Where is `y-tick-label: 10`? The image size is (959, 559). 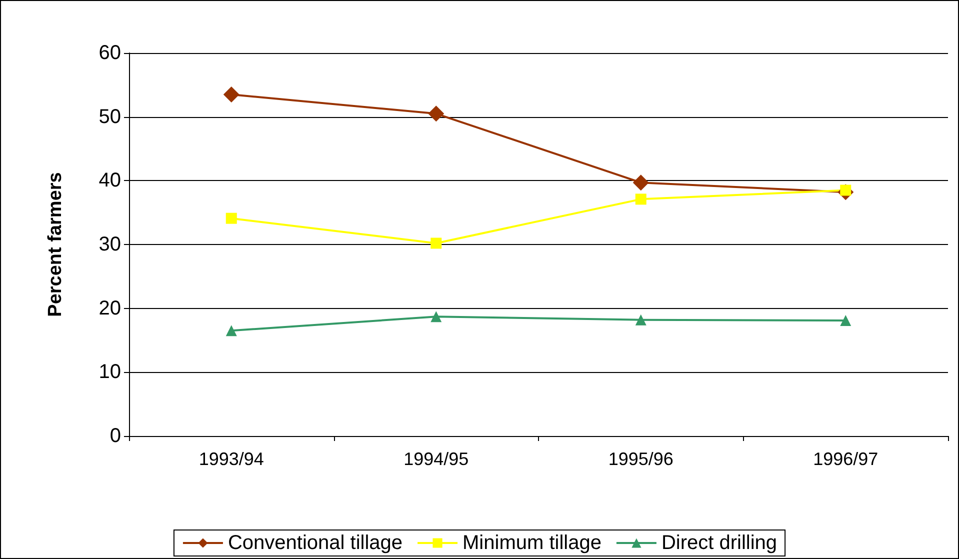
y-tick-label: 10 is located at coordinates (109, 372).